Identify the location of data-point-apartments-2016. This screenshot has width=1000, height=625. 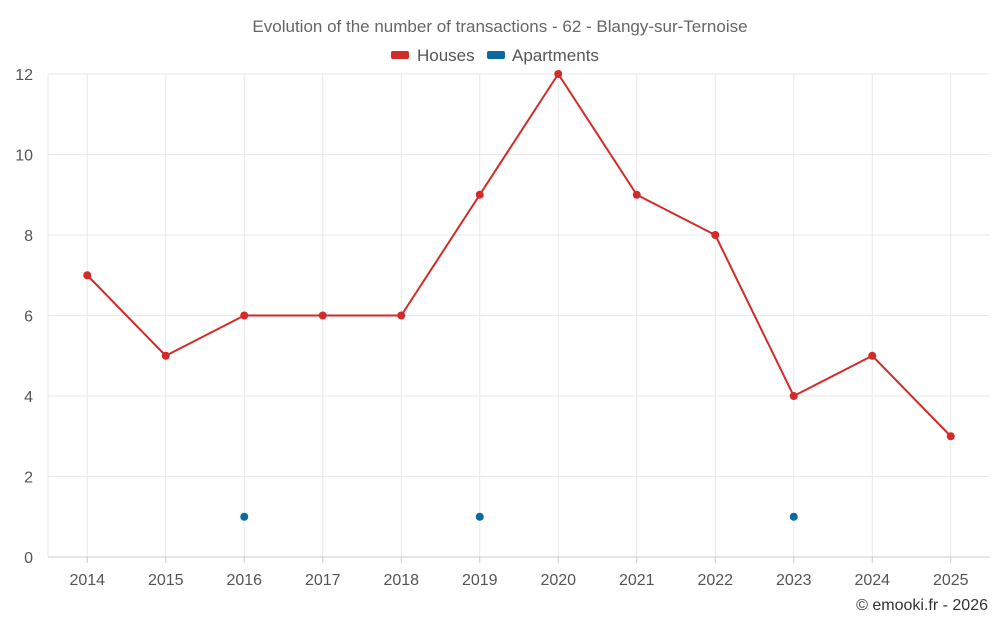
(244, 516).